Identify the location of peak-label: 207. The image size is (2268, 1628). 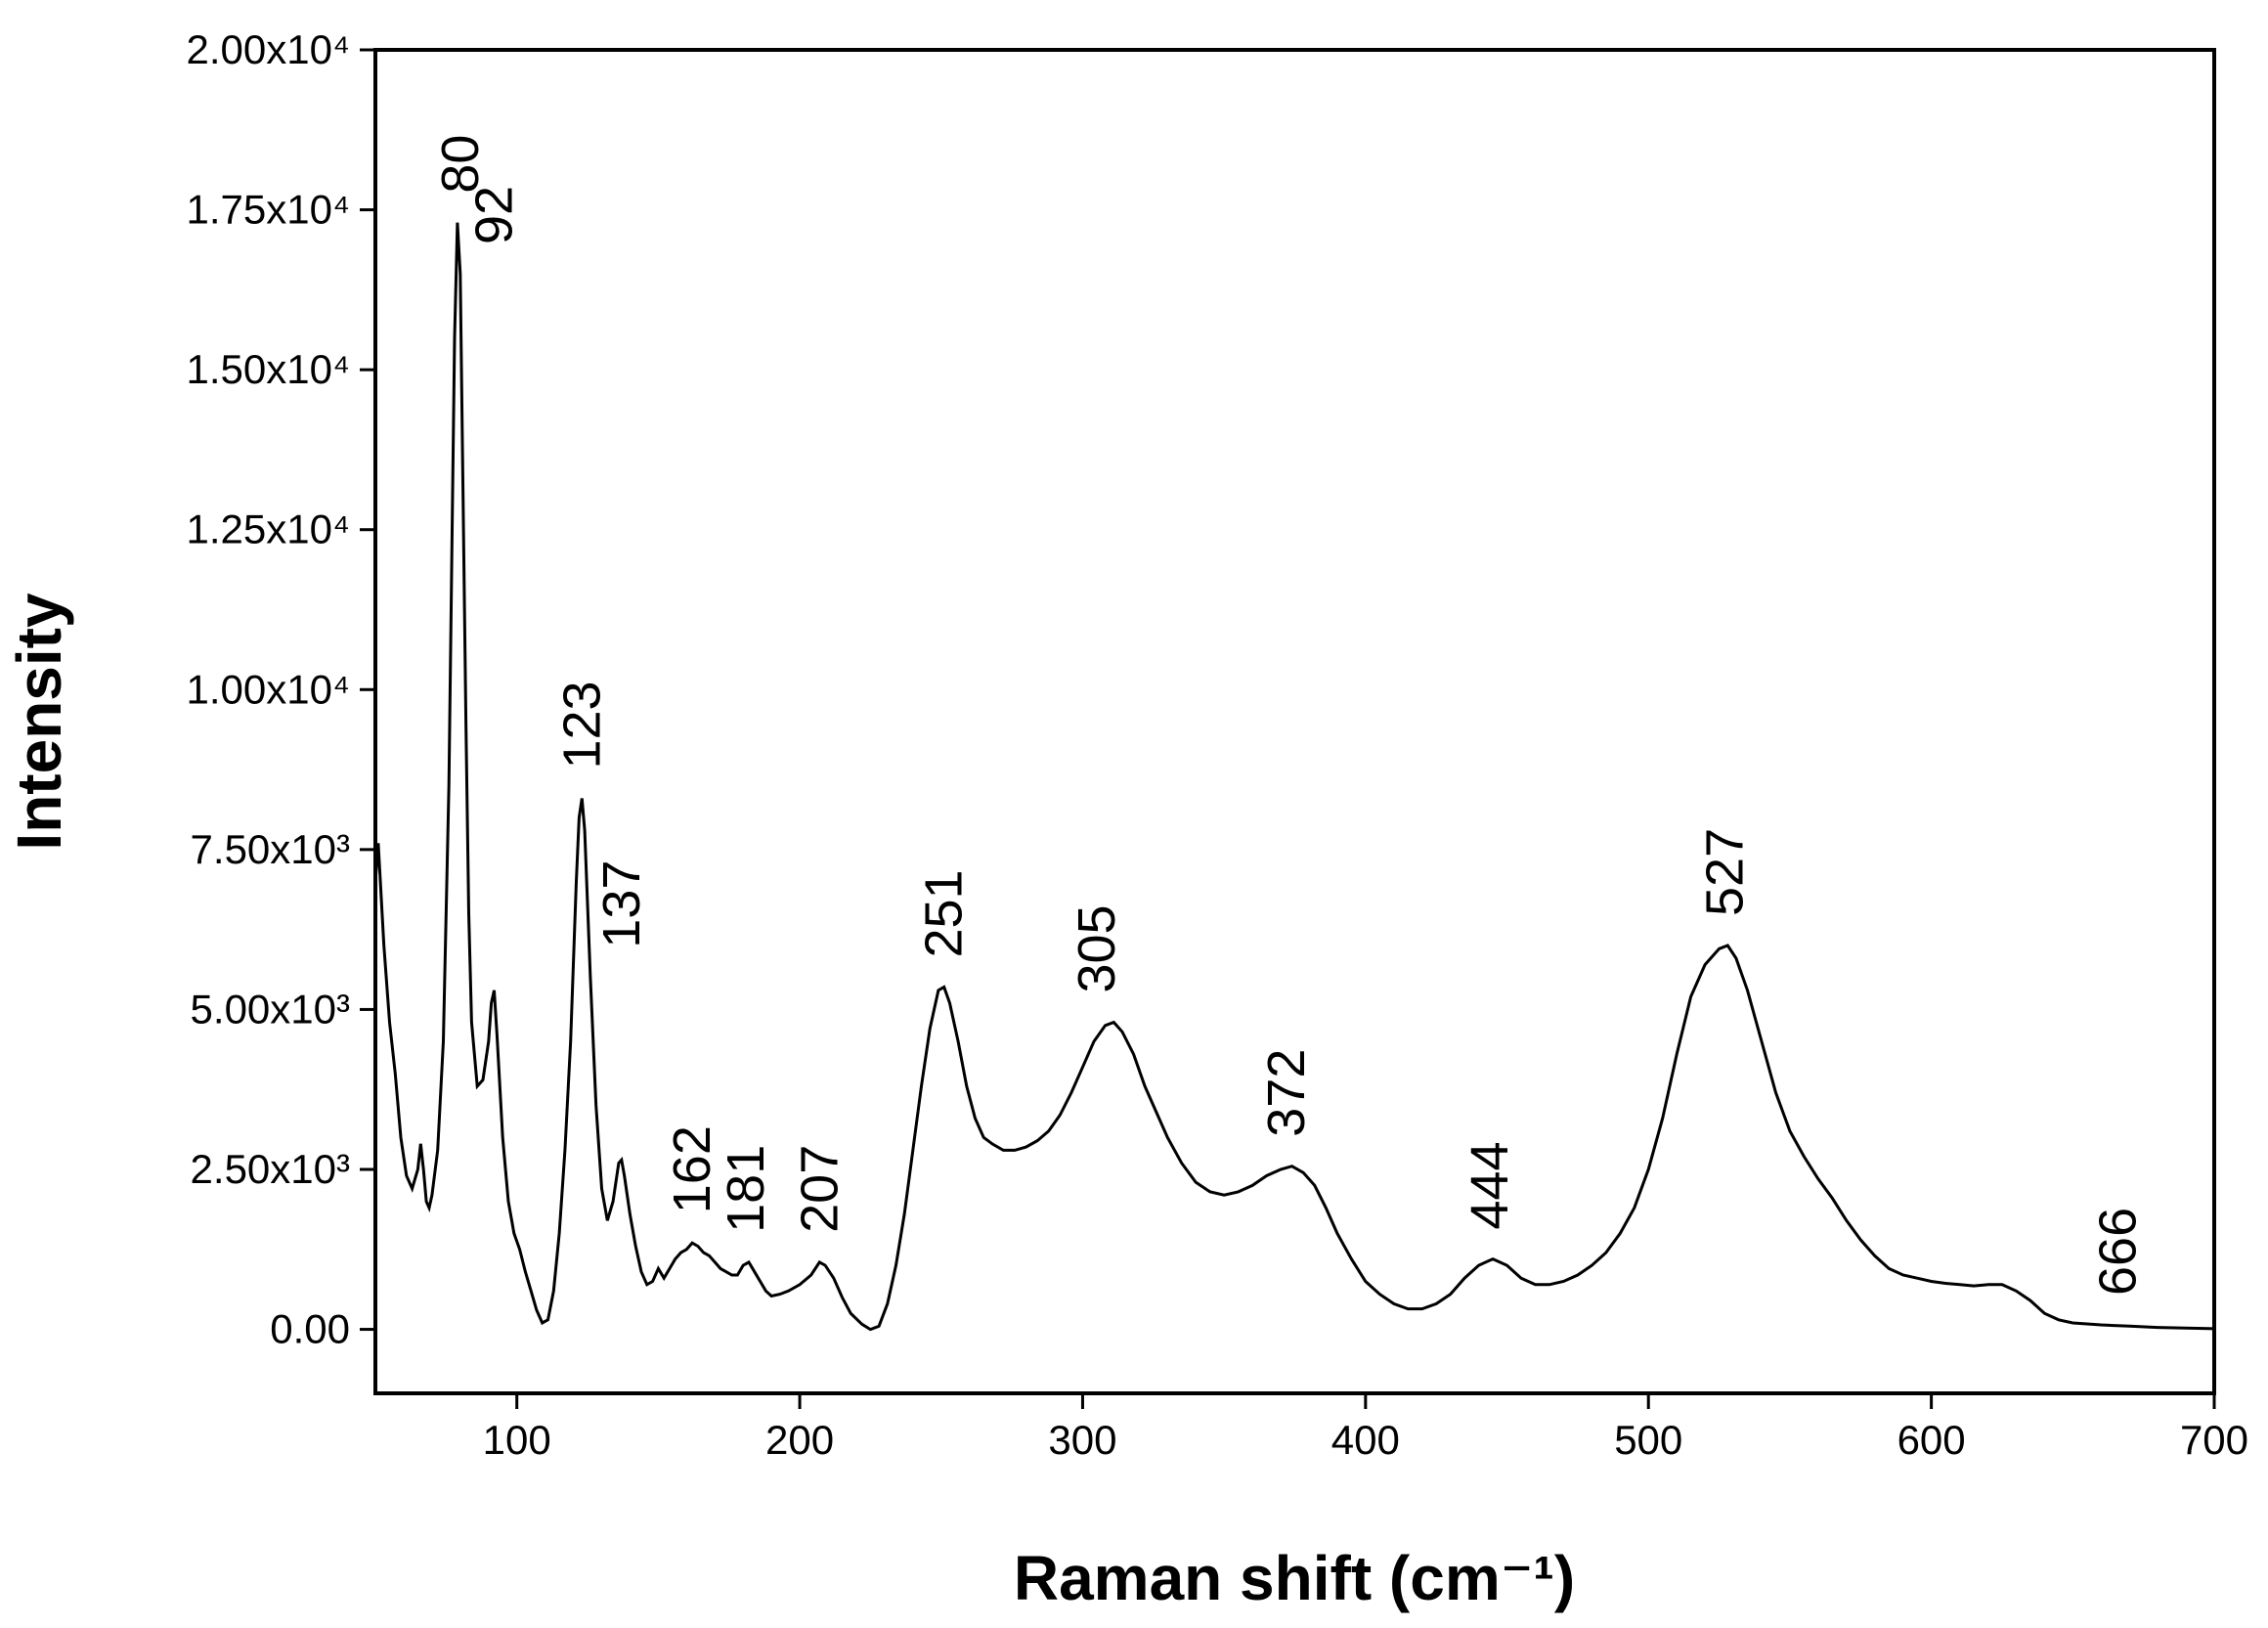
(819, 1189).